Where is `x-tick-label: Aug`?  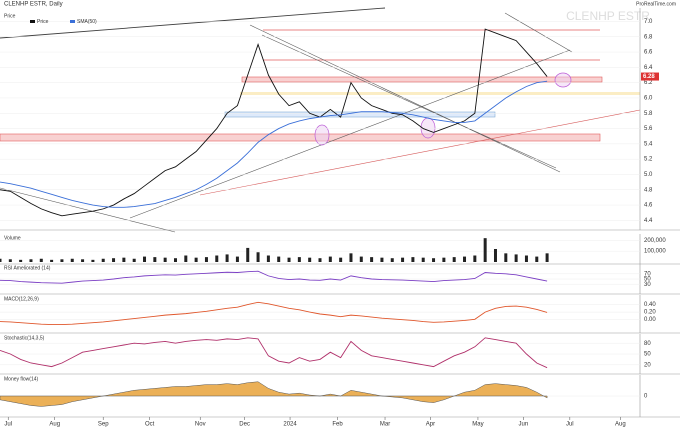
x-tick-label: Aug is located at coordinates (620, 425).